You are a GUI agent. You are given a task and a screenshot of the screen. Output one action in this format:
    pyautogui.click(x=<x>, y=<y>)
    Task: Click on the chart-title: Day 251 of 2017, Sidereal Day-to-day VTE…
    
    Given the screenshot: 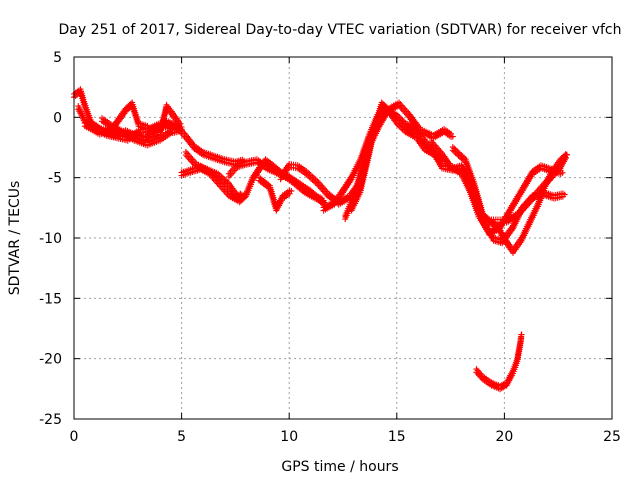 What is the action you would take?
    pyautogui.click(x=339, y=30)
    